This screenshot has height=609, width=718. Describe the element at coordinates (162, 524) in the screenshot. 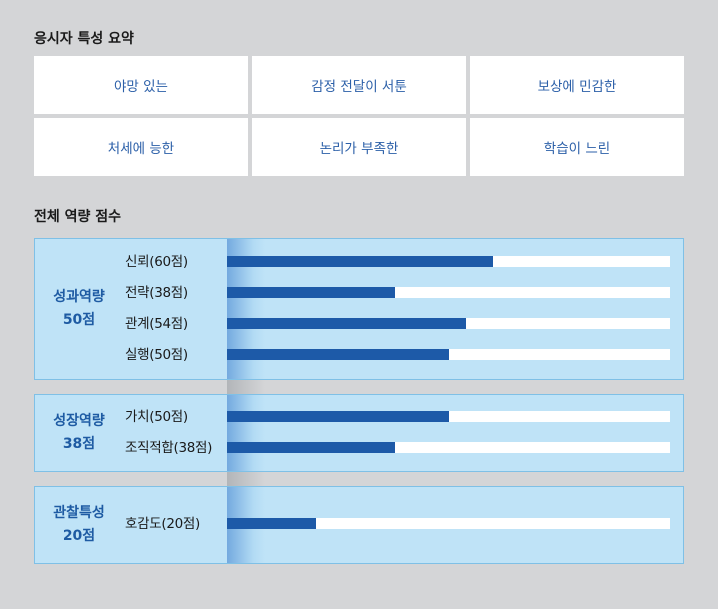

I see `score-label: 호감도(20점)` at that location.